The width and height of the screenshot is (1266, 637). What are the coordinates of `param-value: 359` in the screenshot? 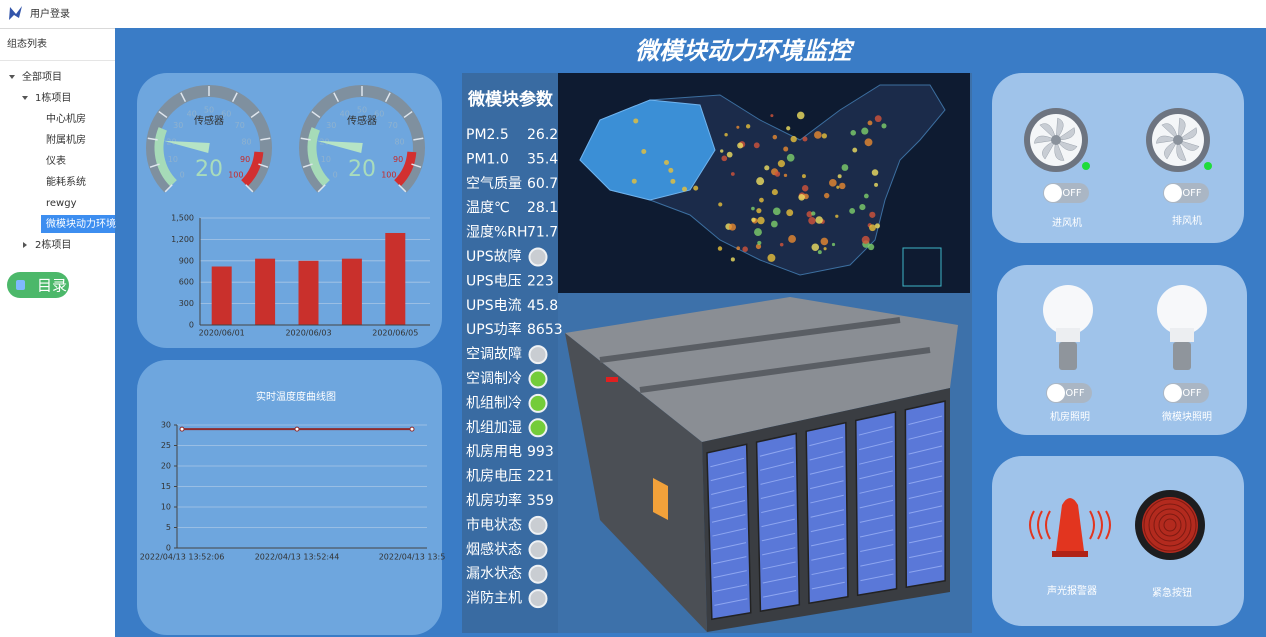 It's located at (540, 501).